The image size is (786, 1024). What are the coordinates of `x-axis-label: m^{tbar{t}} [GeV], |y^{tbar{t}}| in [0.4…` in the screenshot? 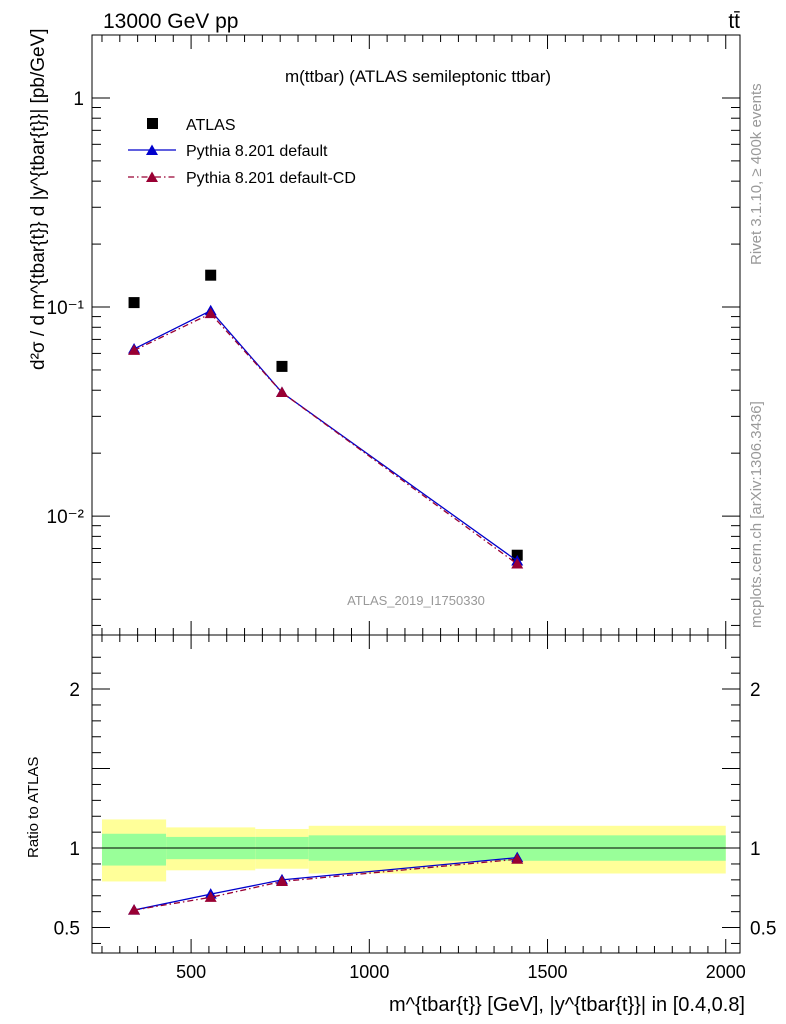 It's located at (567, 1005).